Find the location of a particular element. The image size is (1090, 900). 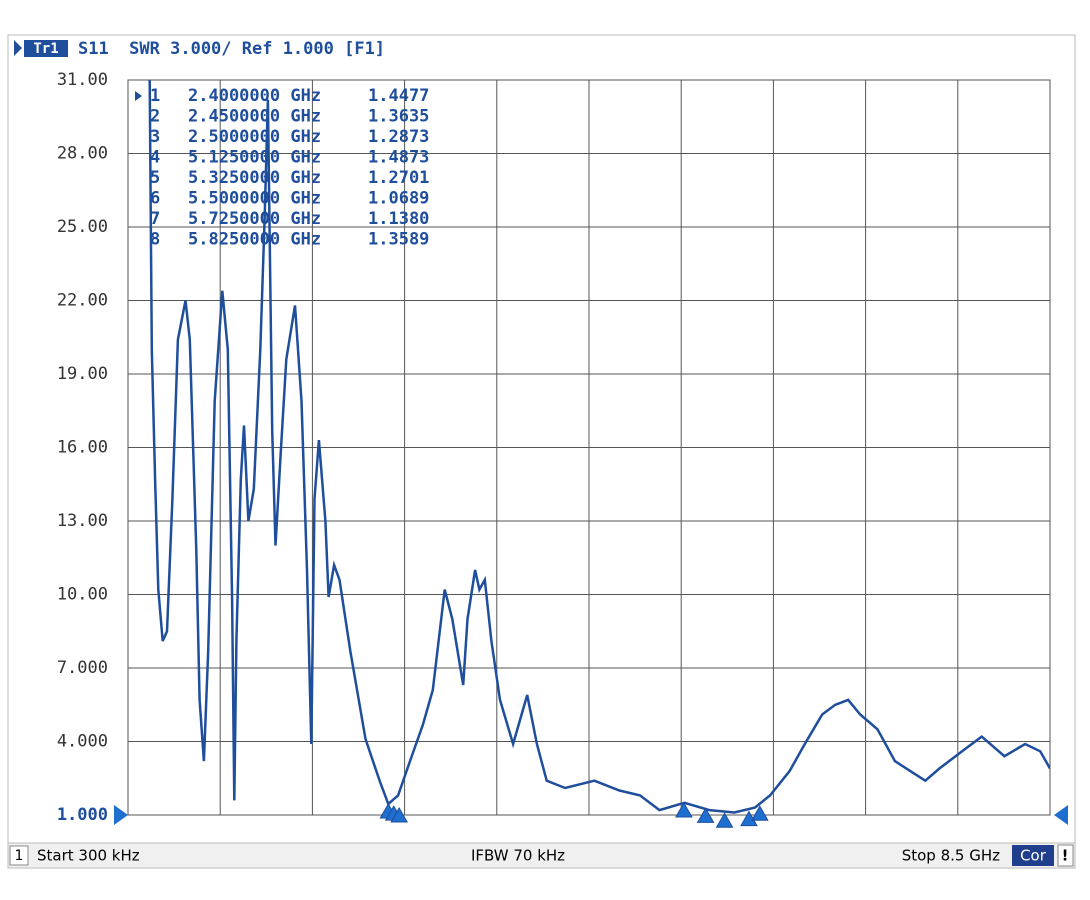

marker-name: 4 is located at coordinates (155, 158).